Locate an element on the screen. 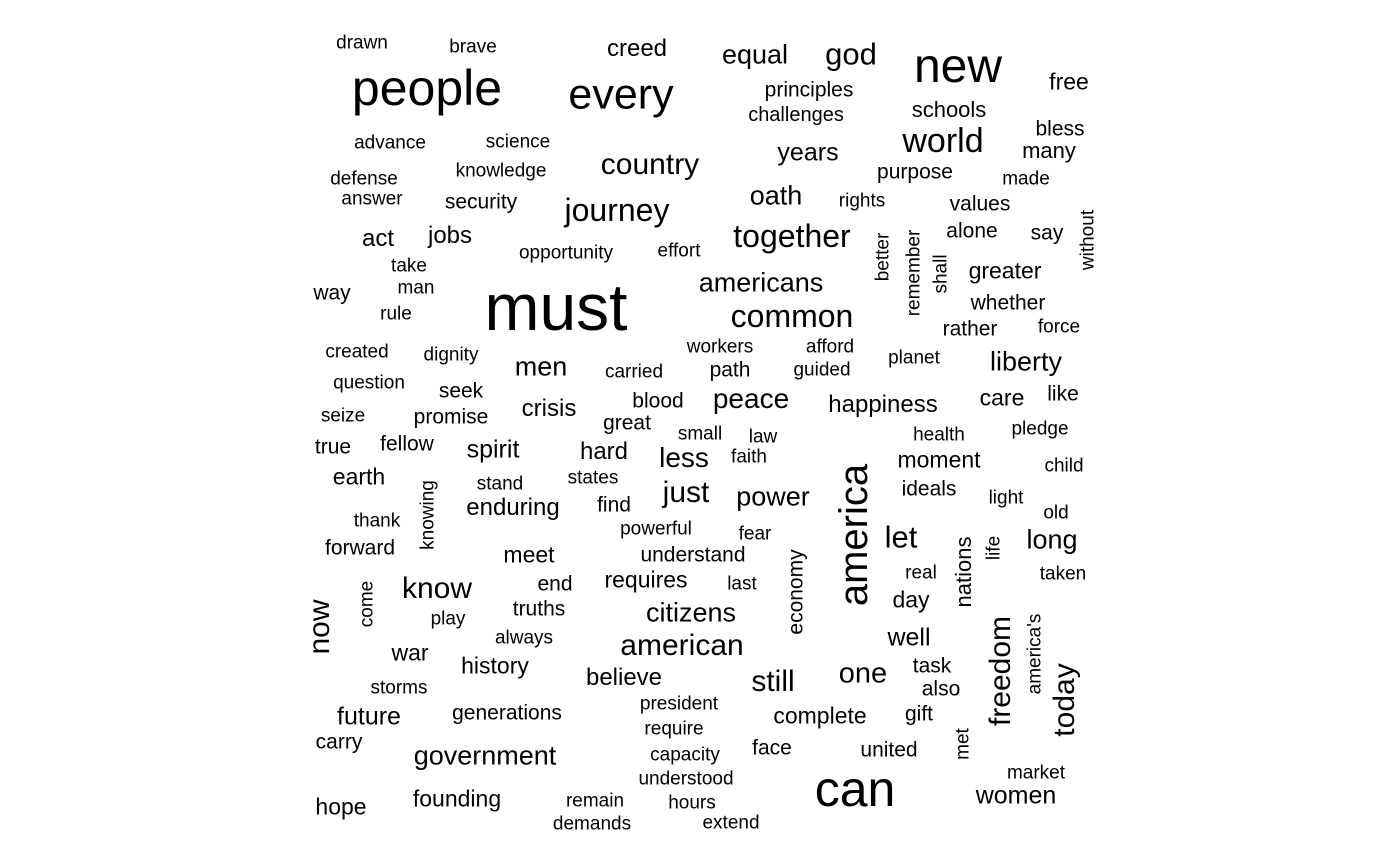  word-116: truths is located at coordinates (539, 609).